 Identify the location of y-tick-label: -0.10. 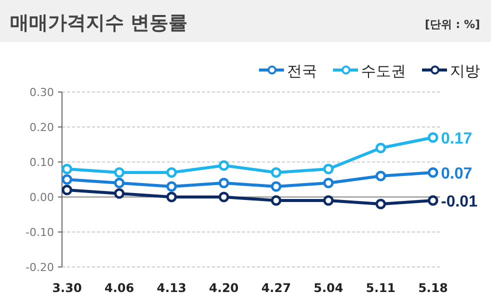
(40, 232).